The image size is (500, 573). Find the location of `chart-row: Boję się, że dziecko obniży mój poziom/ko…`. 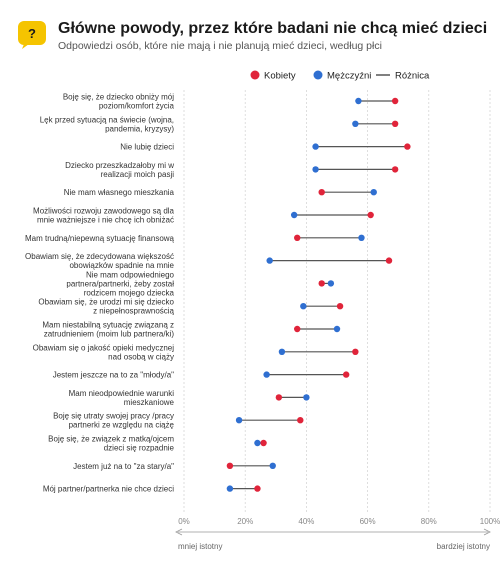

chart-row: Boję się, że dziecko obniży mój poziom/ko… is located at coordinates (231, 102).